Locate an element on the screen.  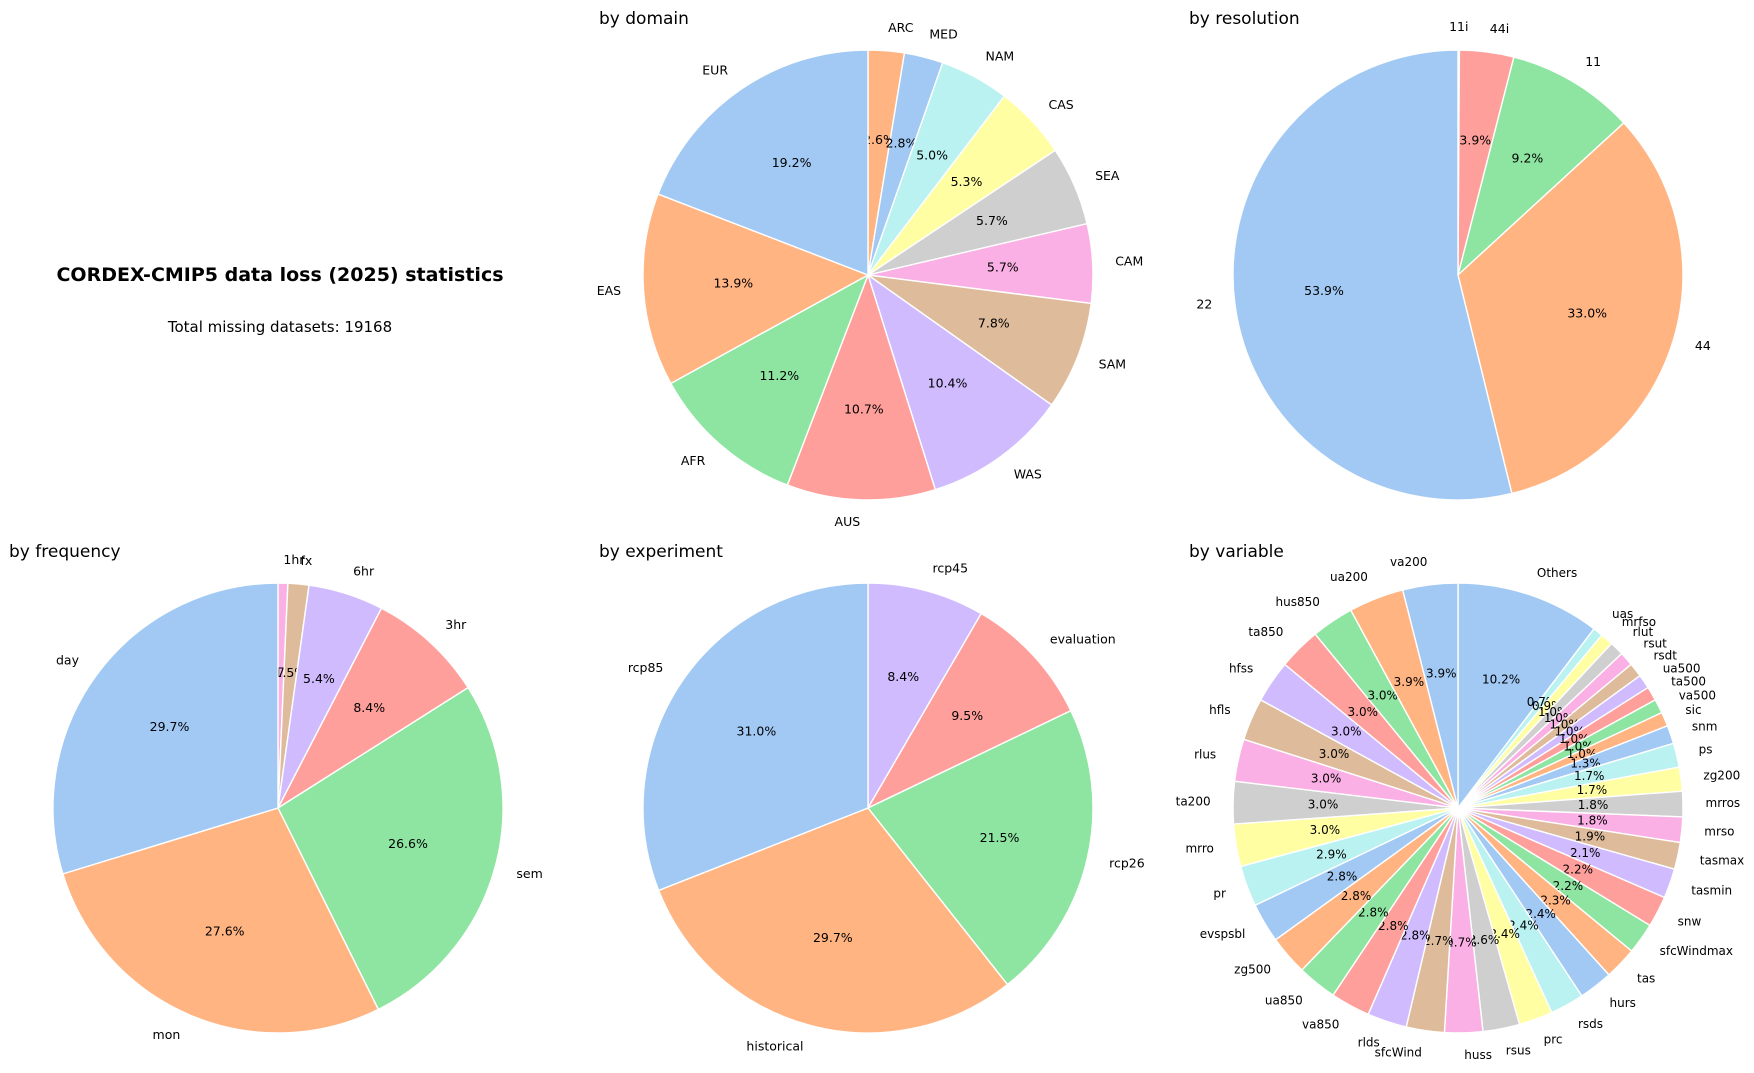
slice-label: rlds is located at coordinates (1369, 1042).